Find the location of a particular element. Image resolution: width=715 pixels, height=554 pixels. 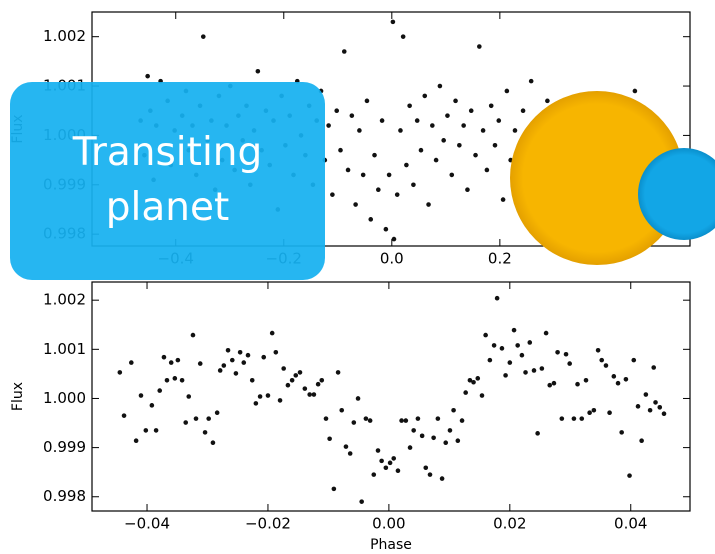

y-tick-label: 0.999 is located at coordinates (64, 447).